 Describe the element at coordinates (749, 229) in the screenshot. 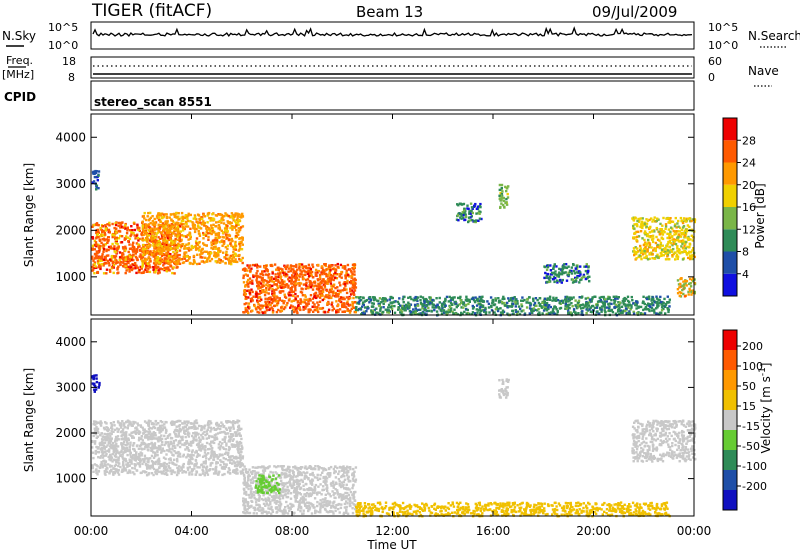

I see `colorbar-tick-label: 12` at that location.